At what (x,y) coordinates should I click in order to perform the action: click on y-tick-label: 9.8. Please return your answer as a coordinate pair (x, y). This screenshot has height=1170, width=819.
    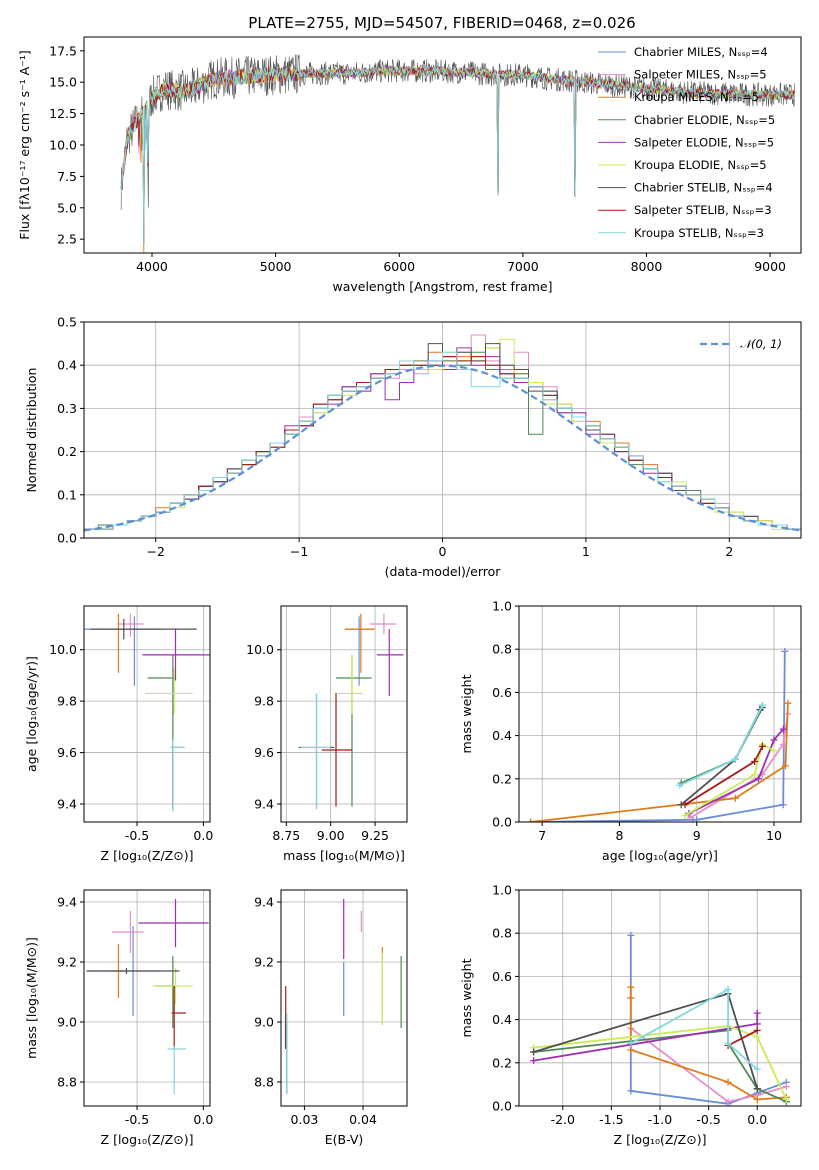
    Looking at the image, I should click on (264, 701).